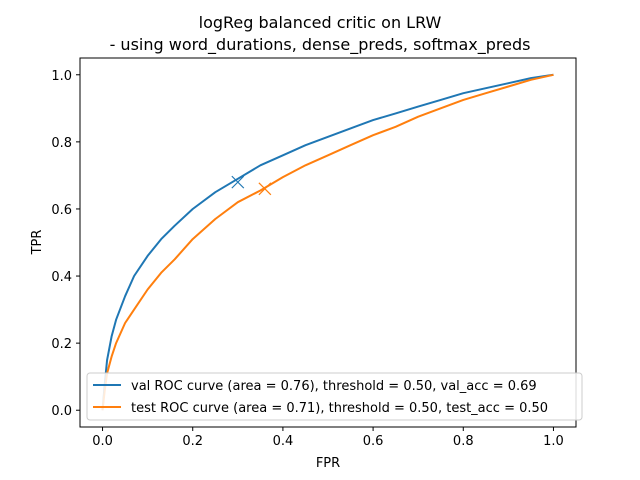 Image resolution: width=640 pixels, height=480 pixels. Describe the element at coordinates (553, 441) in the screenshot. I see `x-tick-label: 1.0` at that location.